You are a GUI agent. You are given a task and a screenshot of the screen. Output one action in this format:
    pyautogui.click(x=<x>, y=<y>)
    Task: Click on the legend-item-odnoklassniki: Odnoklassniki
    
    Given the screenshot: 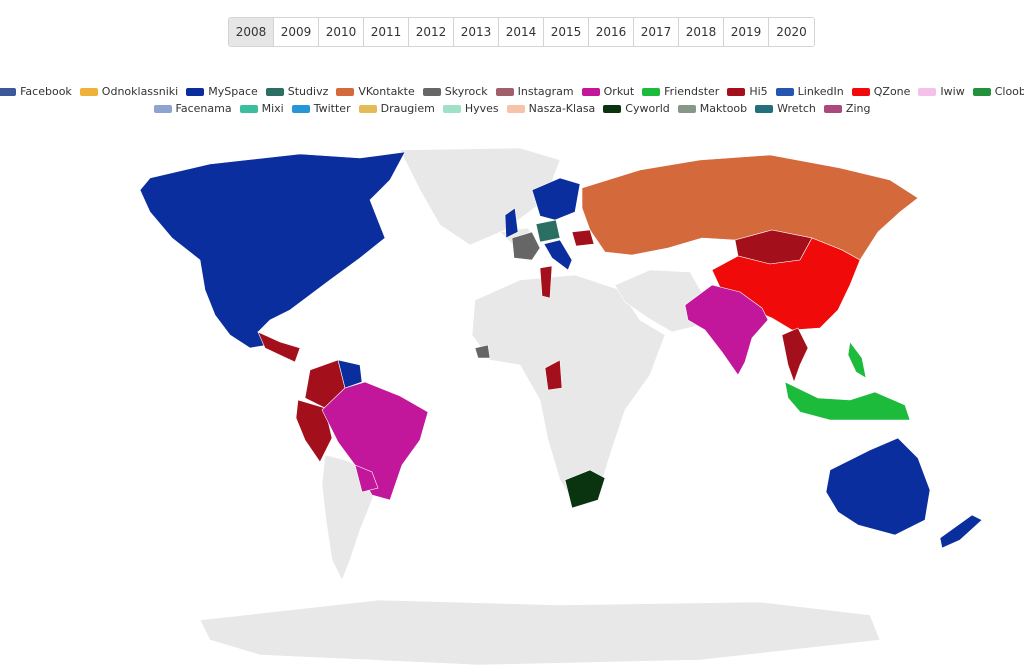 What is the action you would take?
    pyautogui.click(x=129, y=91)
    